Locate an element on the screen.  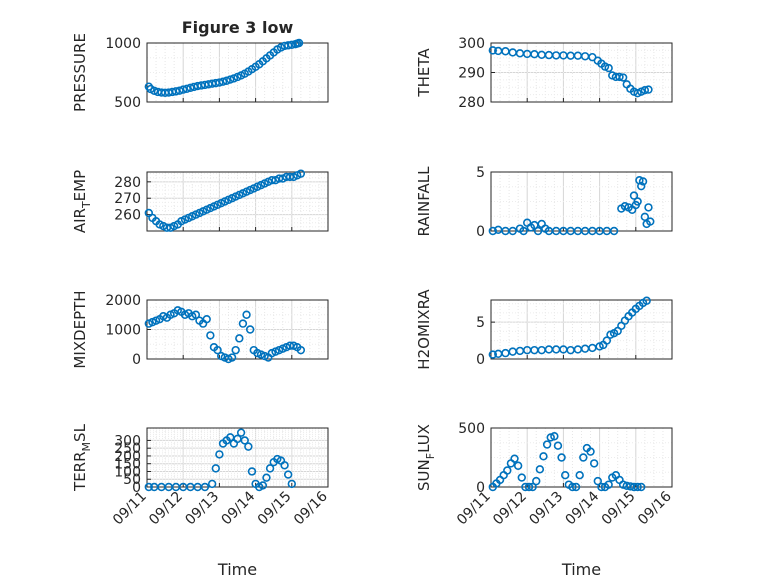
y-axis-label: H2OMIXRA is located at coordinates (424, 329).